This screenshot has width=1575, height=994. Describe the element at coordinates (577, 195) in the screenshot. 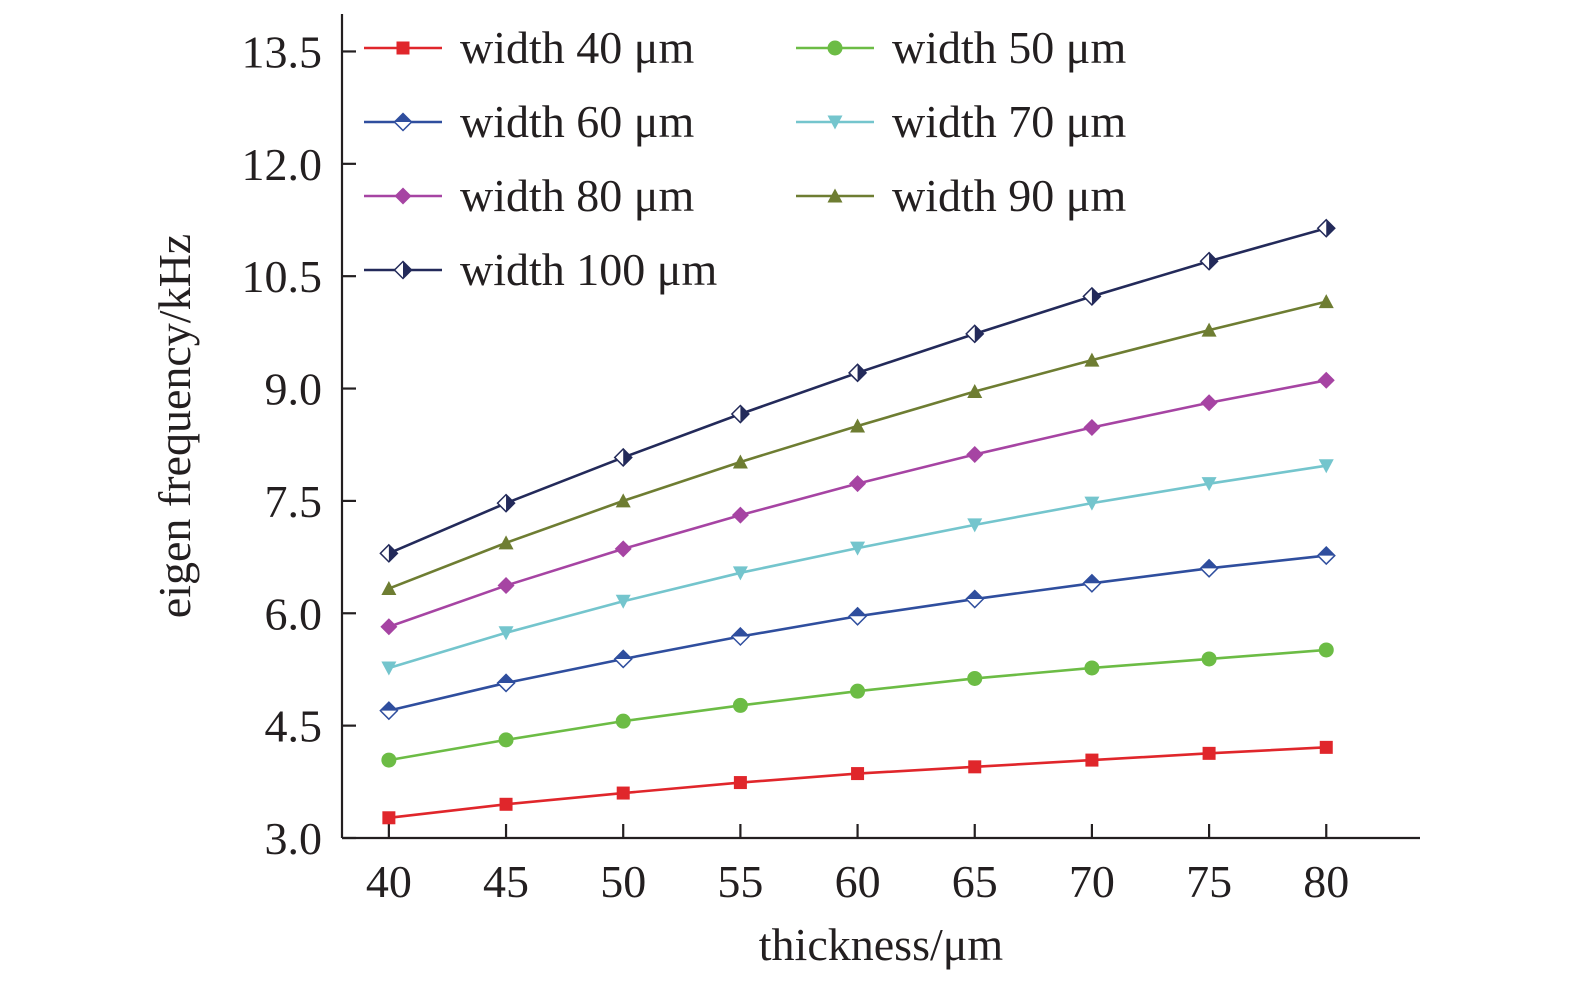

I see `legend-label: width 80 μm` at that location.